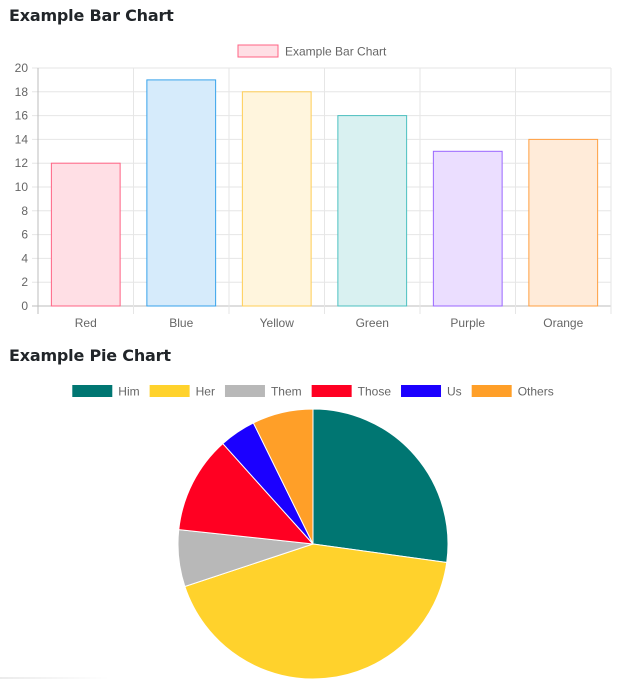 This screenshot has height=679, width=626. What do you see at coordinates (91, 15) in the screenshot?
I see `bar-chart-heading: Example Bar Chart` at bounding box center [91, 15].